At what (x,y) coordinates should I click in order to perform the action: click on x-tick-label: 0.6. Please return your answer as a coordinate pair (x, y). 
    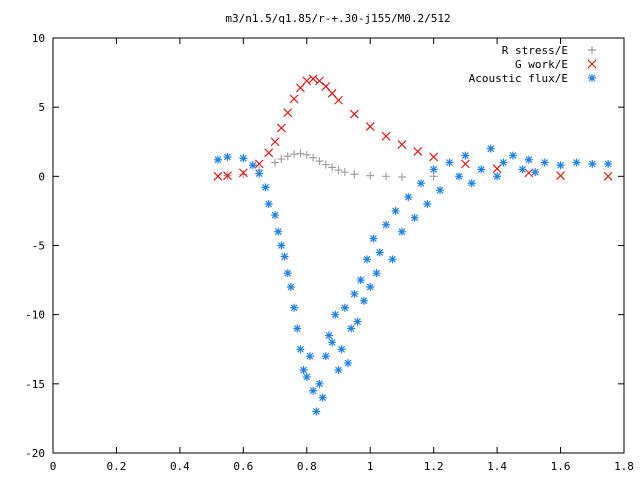
    Looking at the image, I should click on (243, 466).